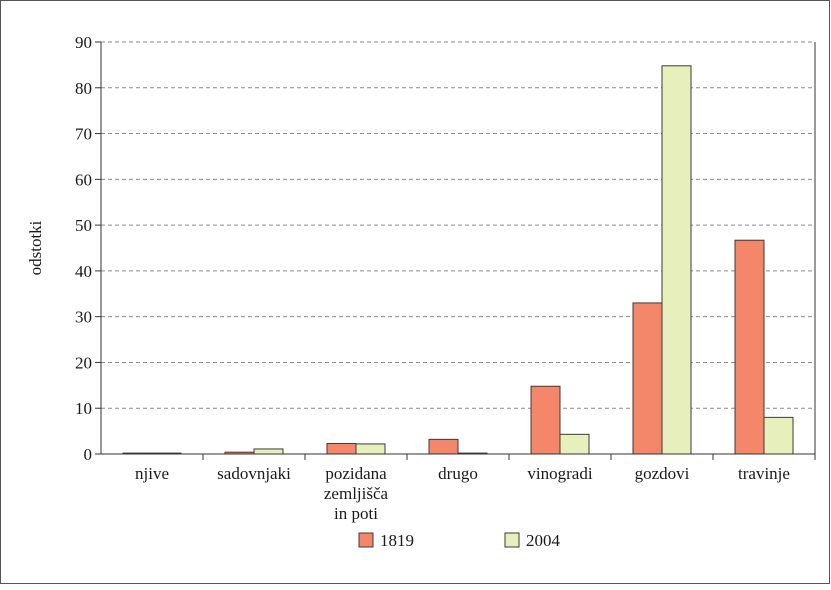 This screenshot has height=590, width=831. What do you see at coordinates (559, 473) in the screenshot?
I see `x-tick-label: vinogradi` at bounding box center [559, 473].